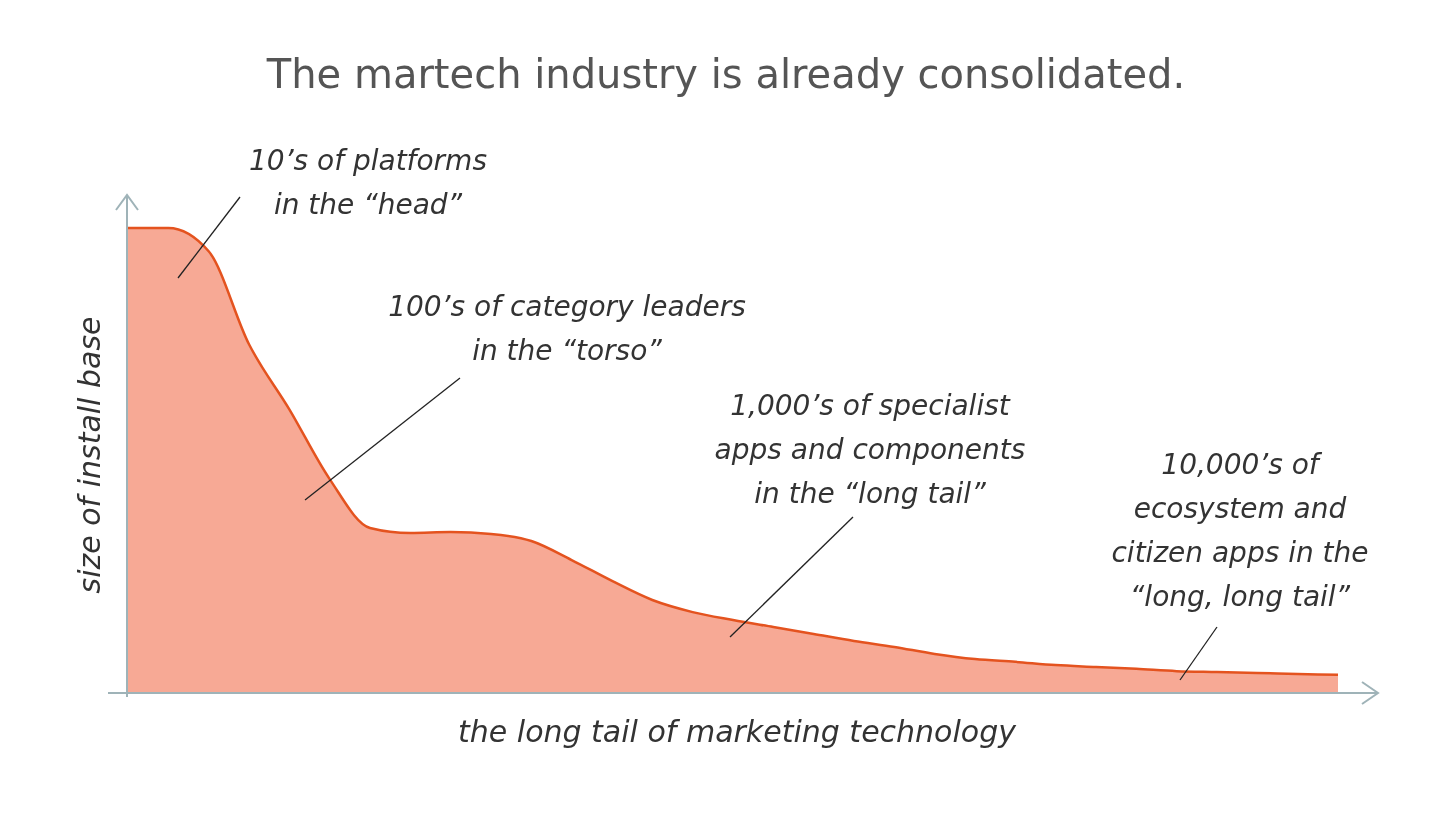 This screenshot has width=1456, height=819. Describe the element at coordinates (725, 74) in the screenshot. I see `chart-title: The martech industry is already consolidated.` at that location.